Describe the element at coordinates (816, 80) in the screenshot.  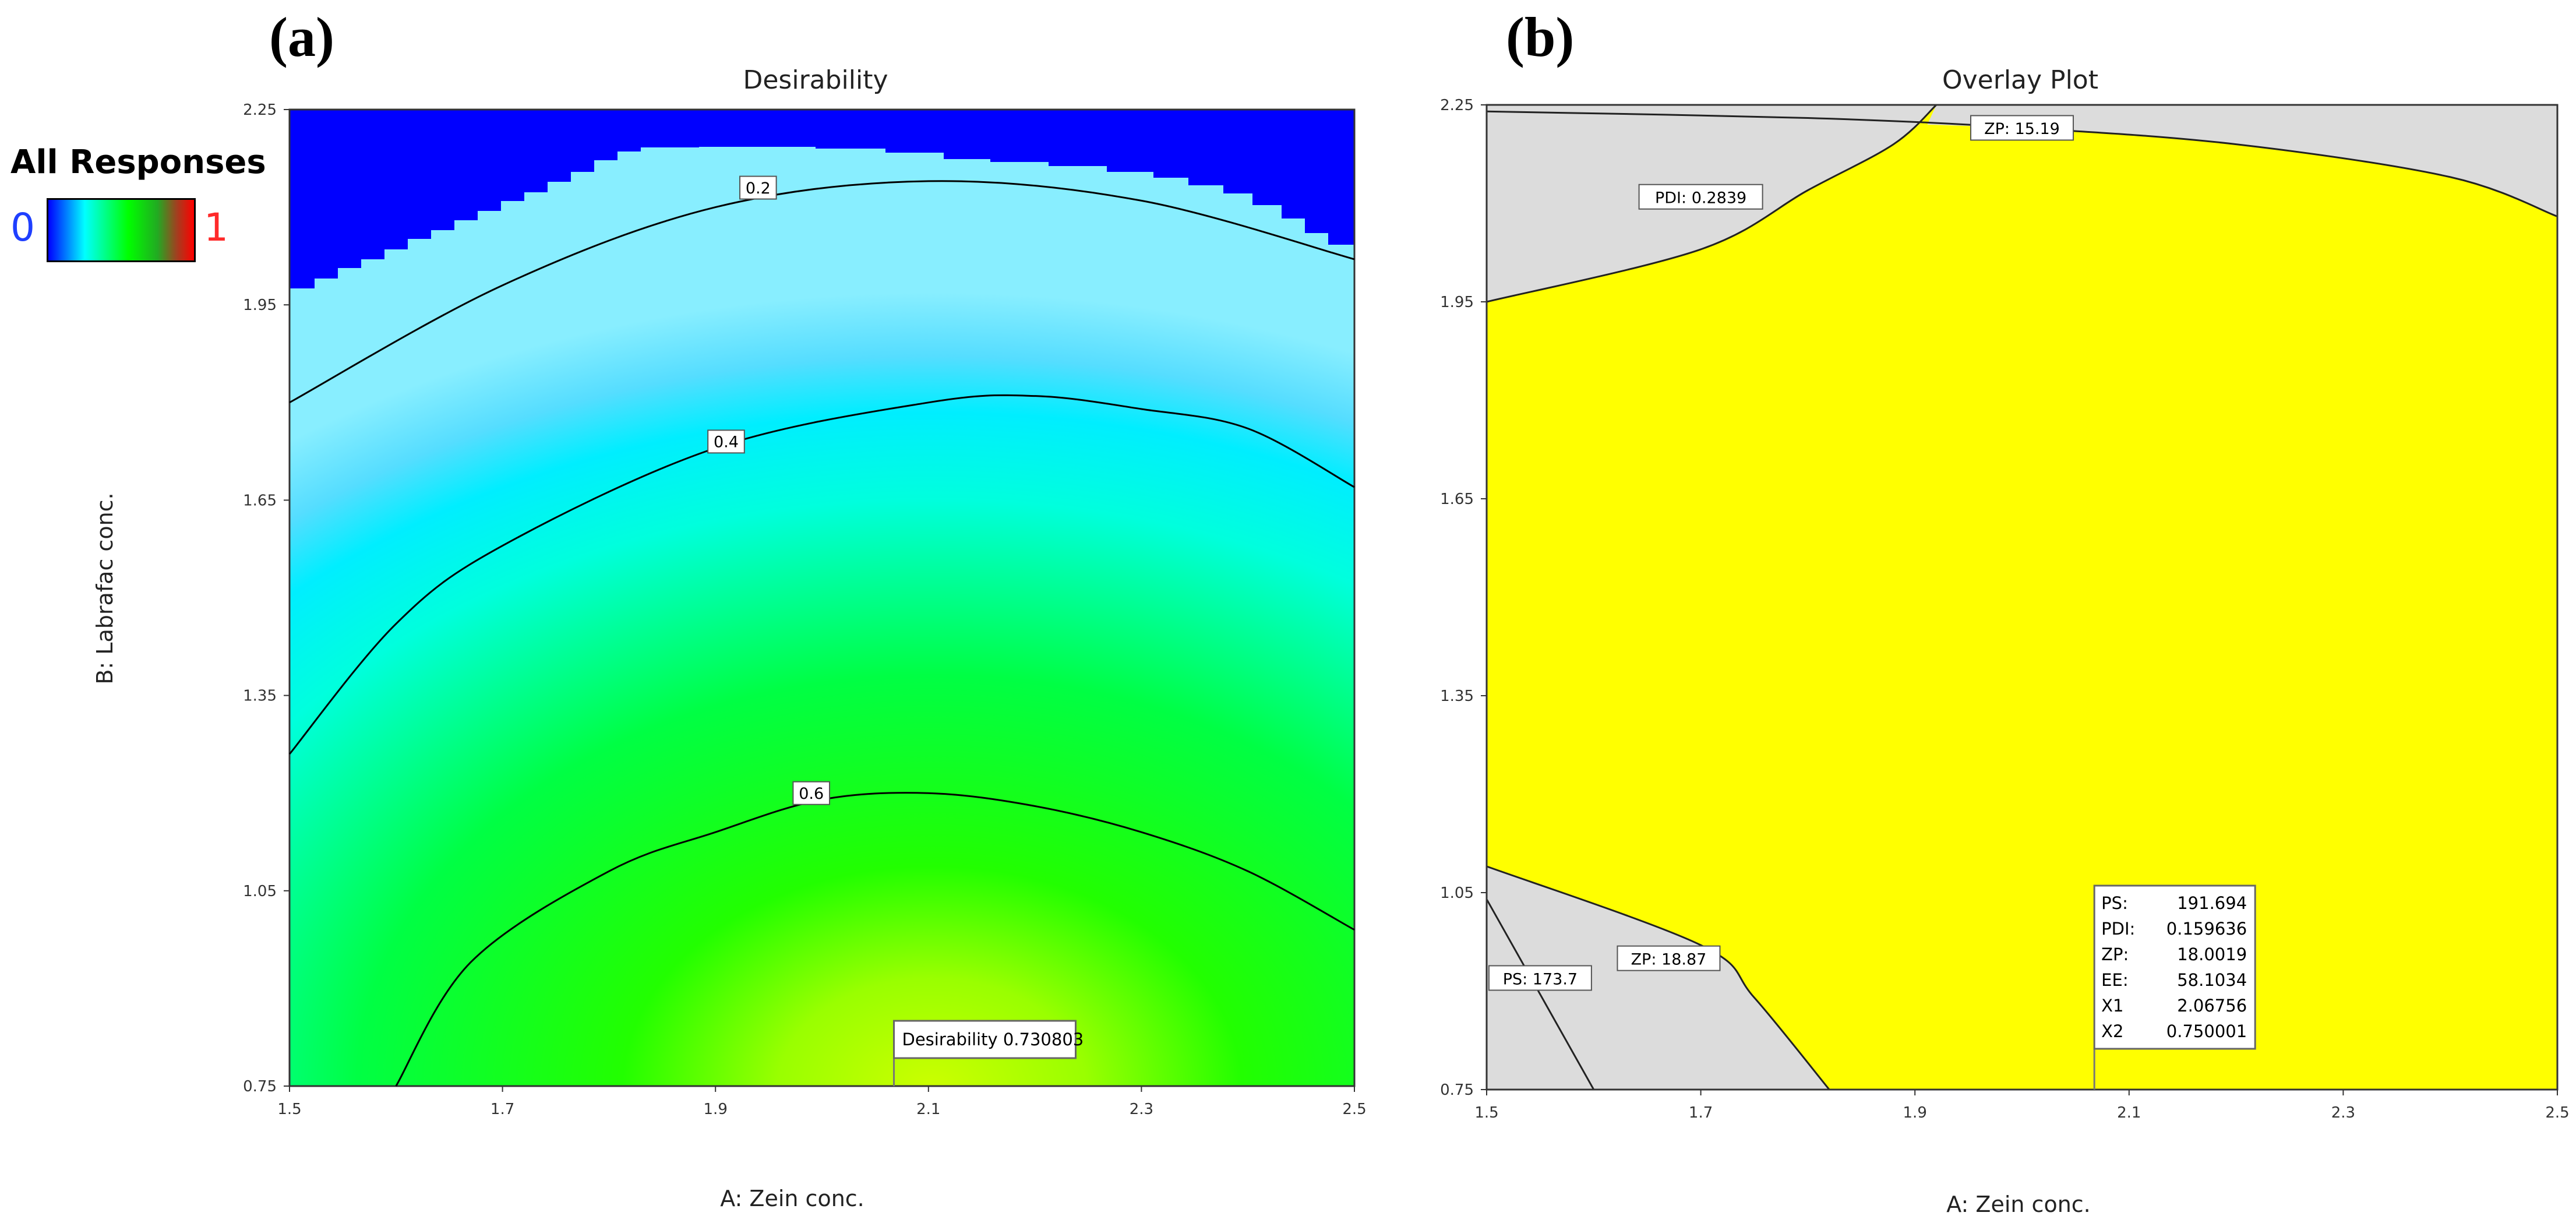
I see `chart-a-title: Desirability` at that location.